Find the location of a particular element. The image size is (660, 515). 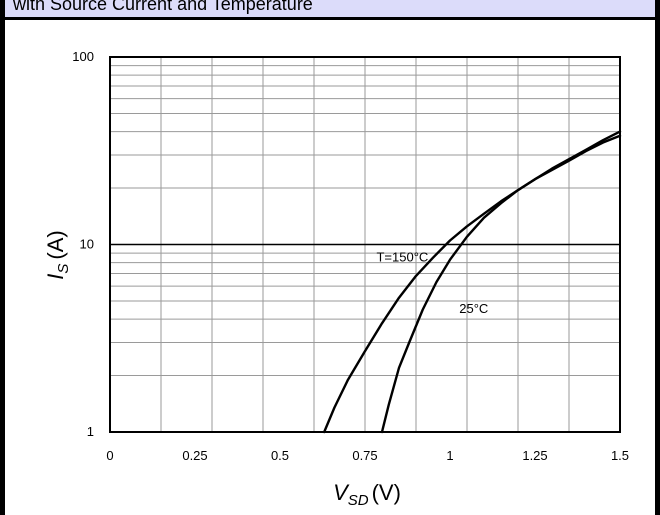

x-tick-label: 1 is located at coordinates (449, 455).